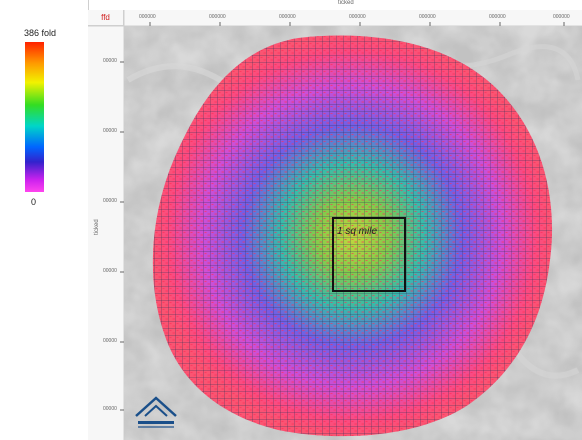 Image resolution: width=582 pixels, height=440 pixels. I want to click on ruler-corner-label: ffd, so click(106, 18).